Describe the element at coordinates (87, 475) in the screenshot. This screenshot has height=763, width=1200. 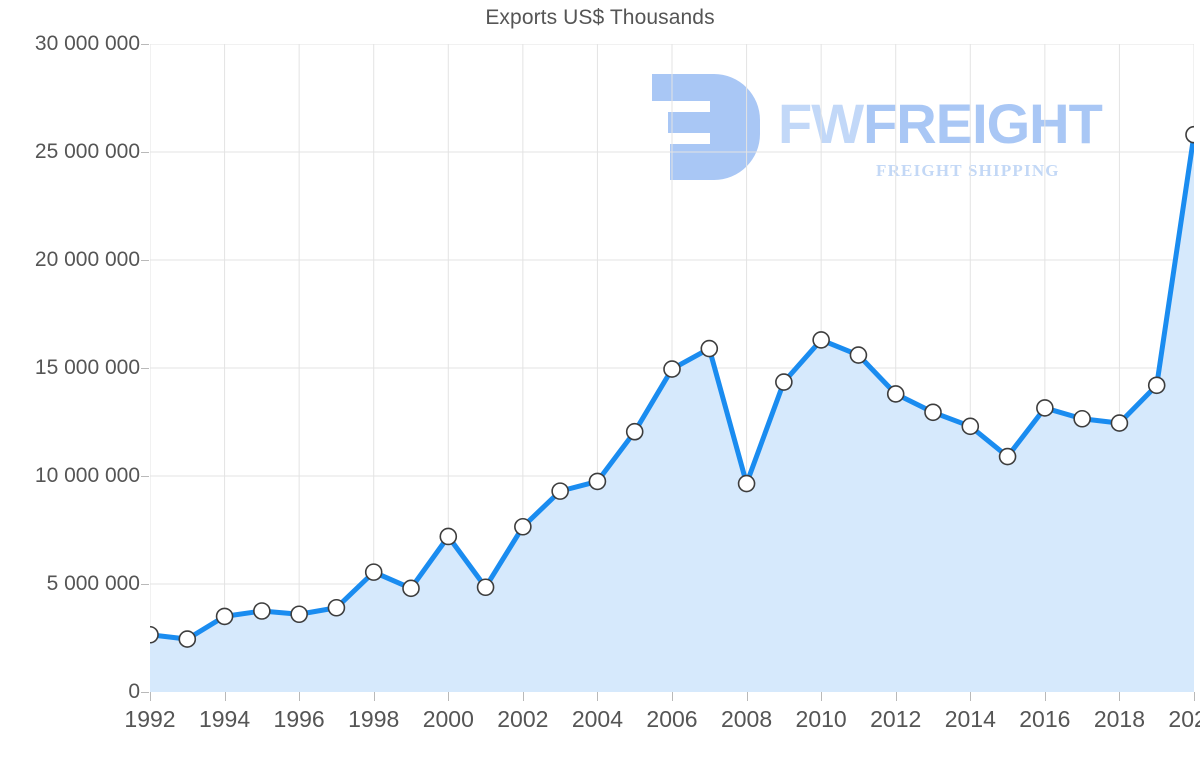
I see `y-axis-tick-label: 10 000 000` at that location.